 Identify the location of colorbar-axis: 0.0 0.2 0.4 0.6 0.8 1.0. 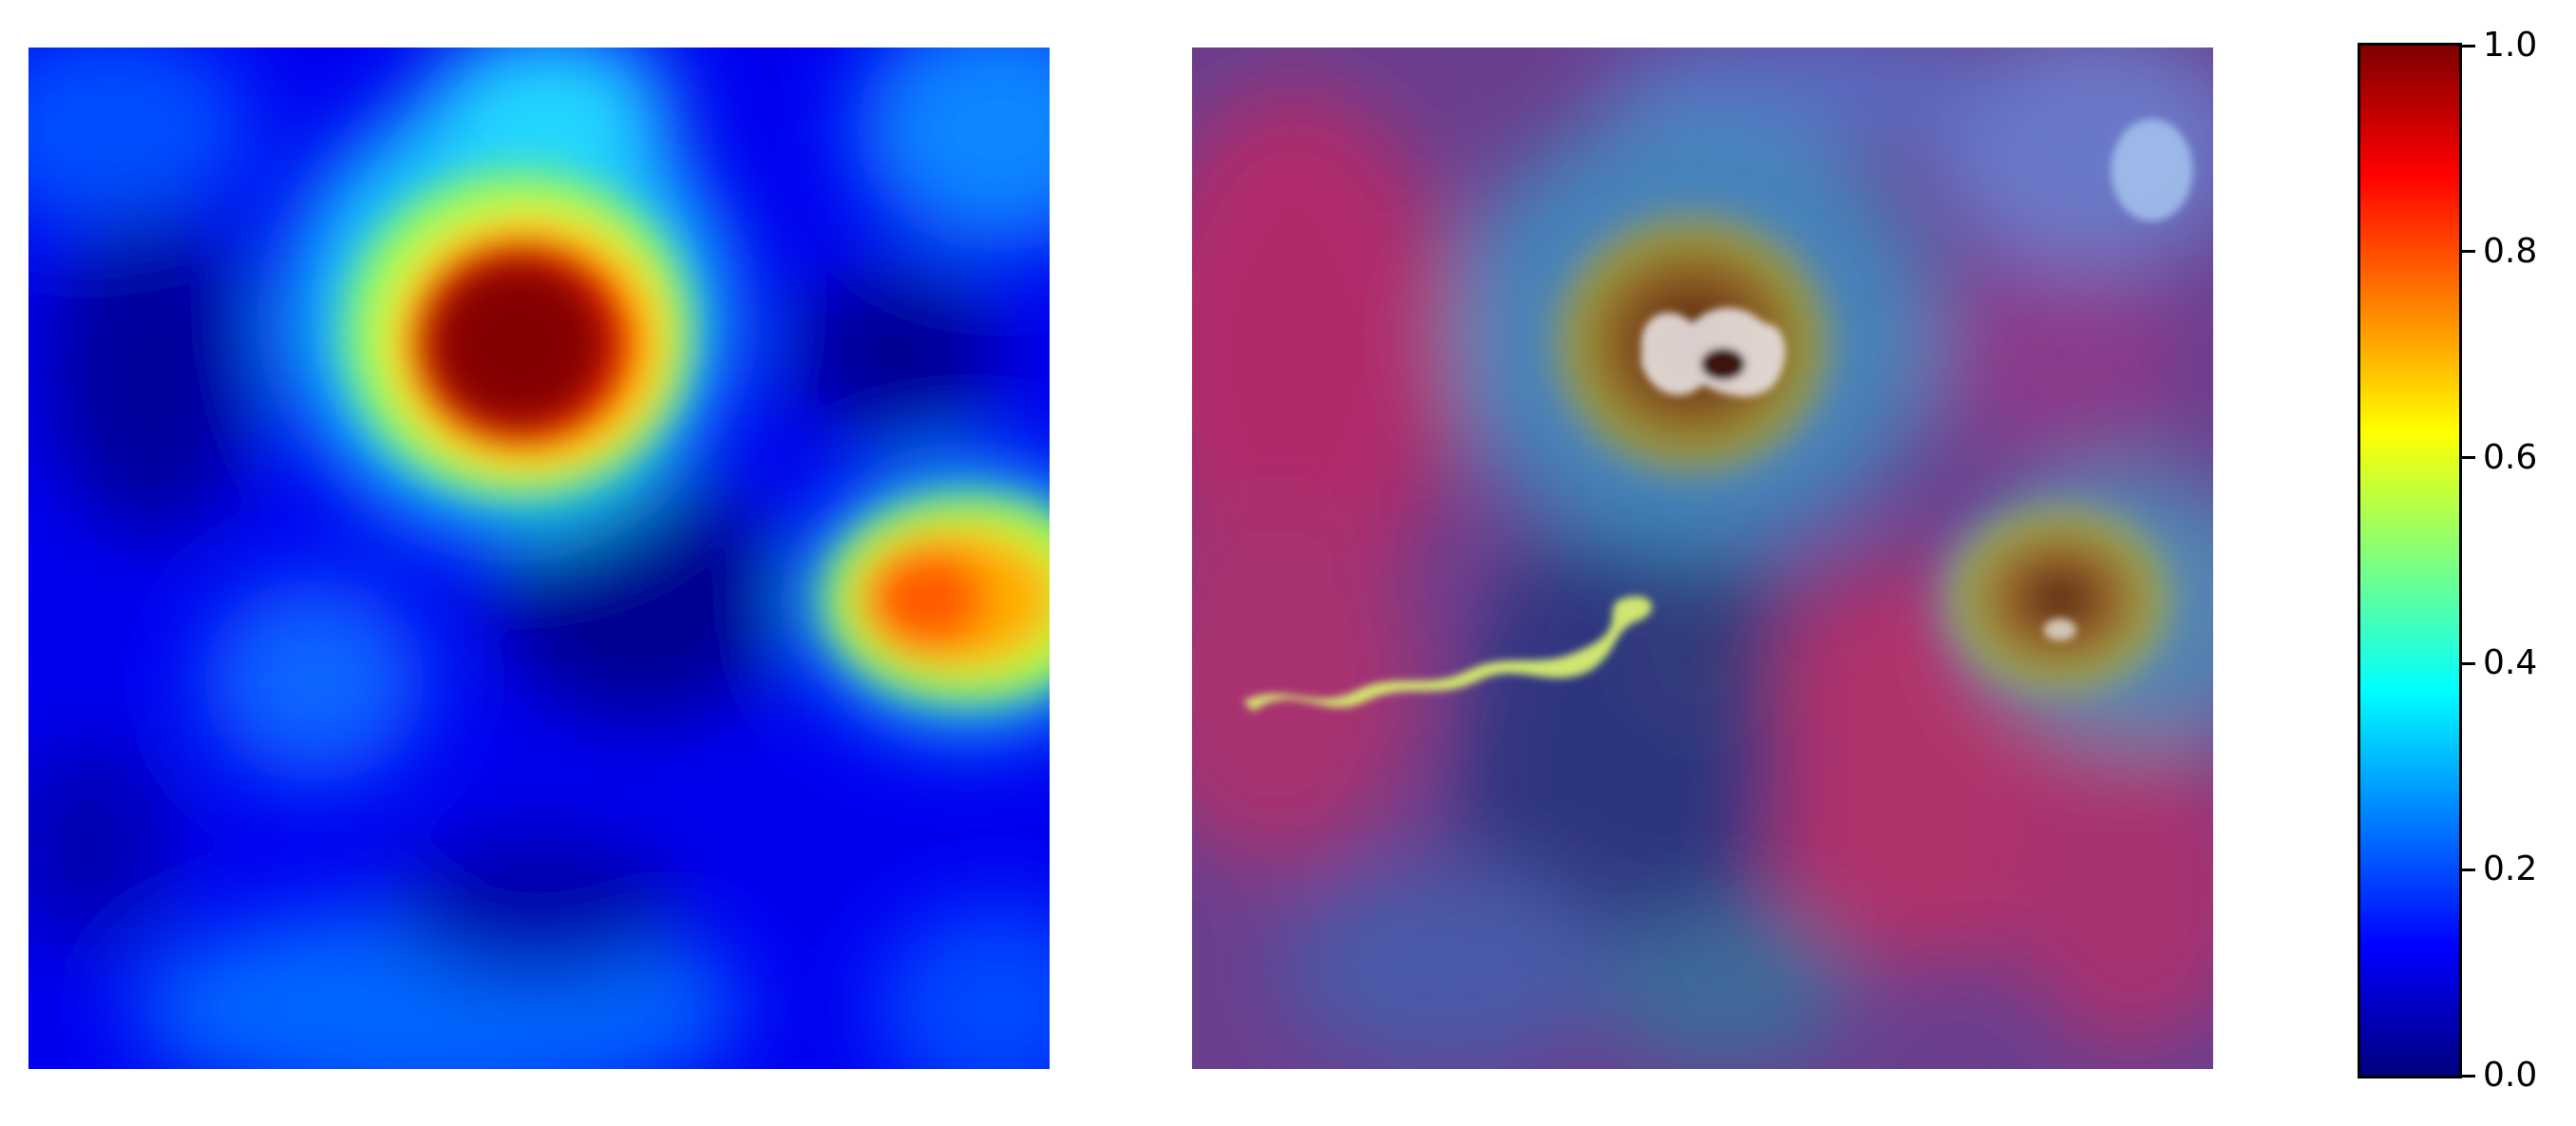
(2519, 561).